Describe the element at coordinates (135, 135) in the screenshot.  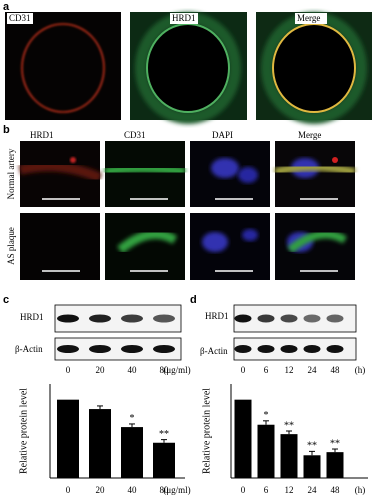
I see `column-label: CD31` at that location.